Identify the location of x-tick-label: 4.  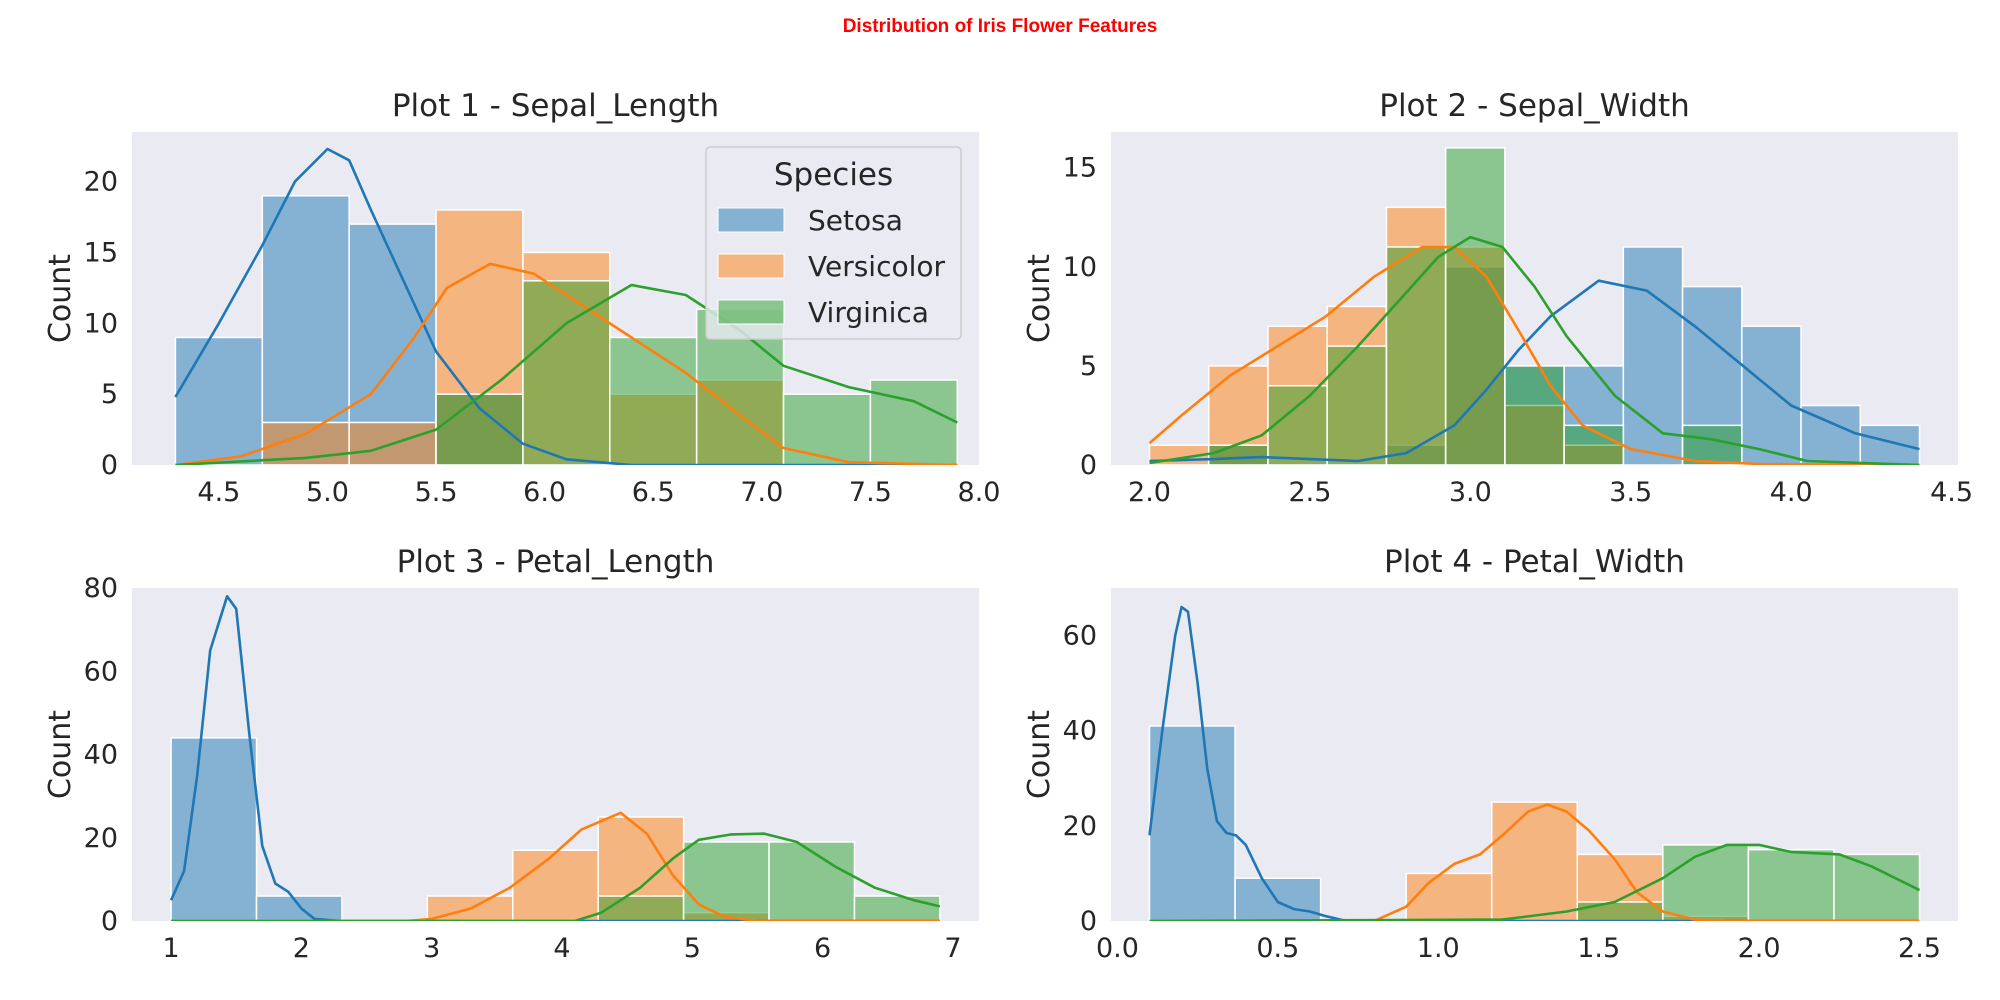
(561, 948).